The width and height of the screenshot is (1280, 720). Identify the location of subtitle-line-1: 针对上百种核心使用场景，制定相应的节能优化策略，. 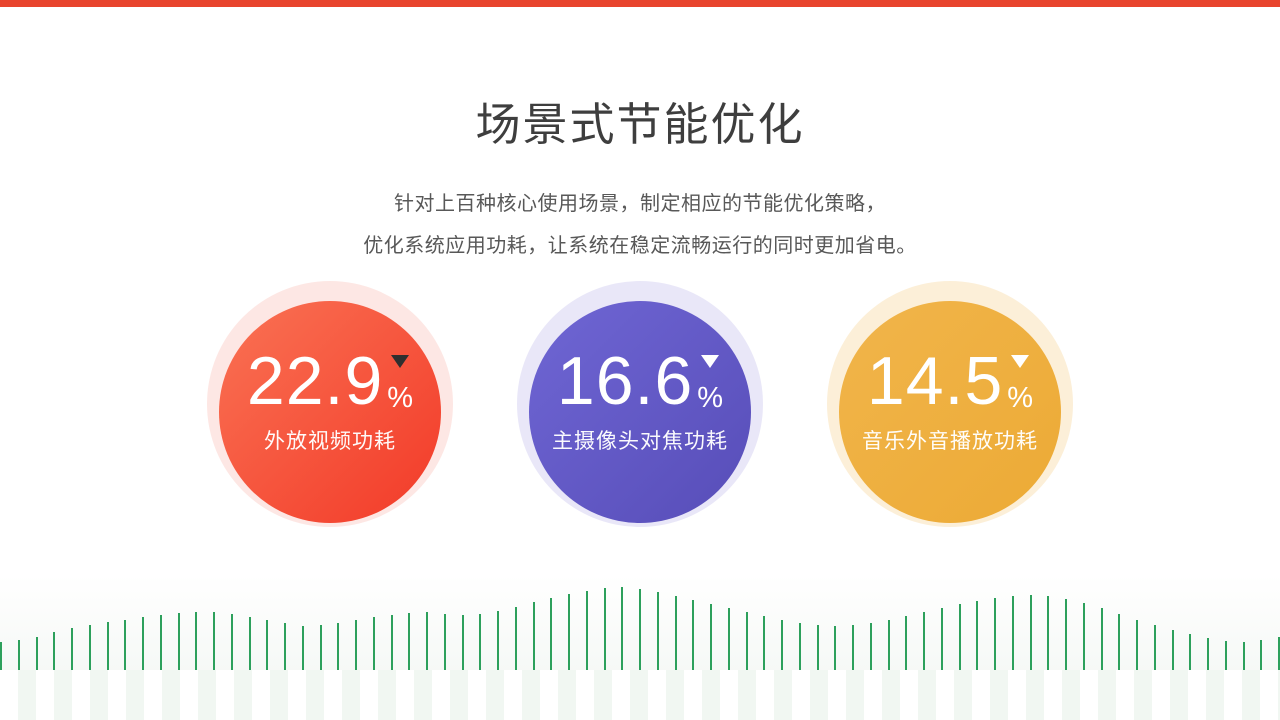
(640, 204).